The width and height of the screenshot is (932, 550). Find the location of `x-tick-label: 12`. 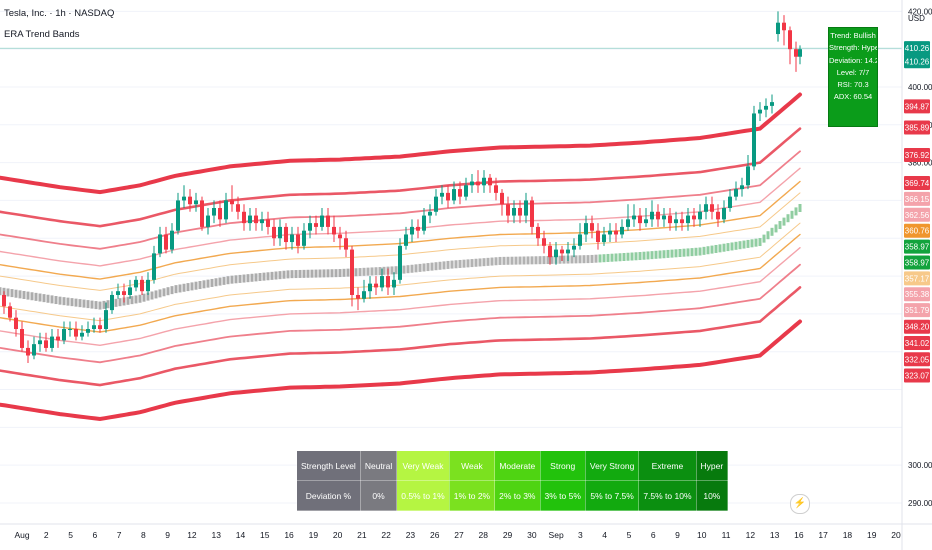

x-tick-label: 12 is located at coordinates (192, 535).